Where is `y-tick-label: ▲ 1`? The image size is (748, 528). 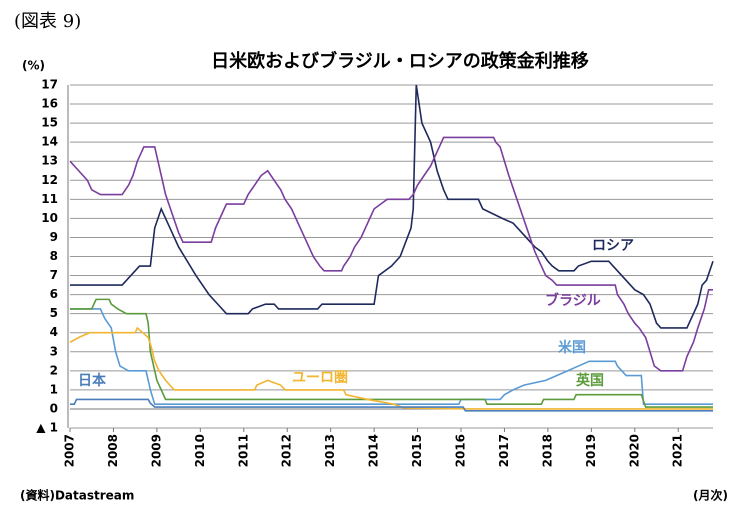 y-tick-label: ▲ 1 is located at coordinates (47, 428).